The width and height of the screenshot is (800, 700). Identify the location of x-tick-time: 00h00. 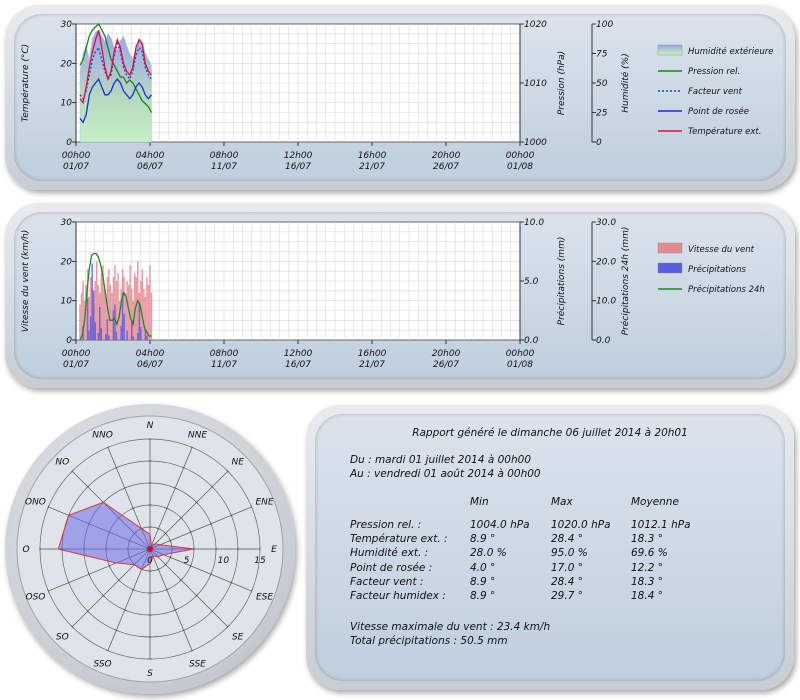
(76, 156).